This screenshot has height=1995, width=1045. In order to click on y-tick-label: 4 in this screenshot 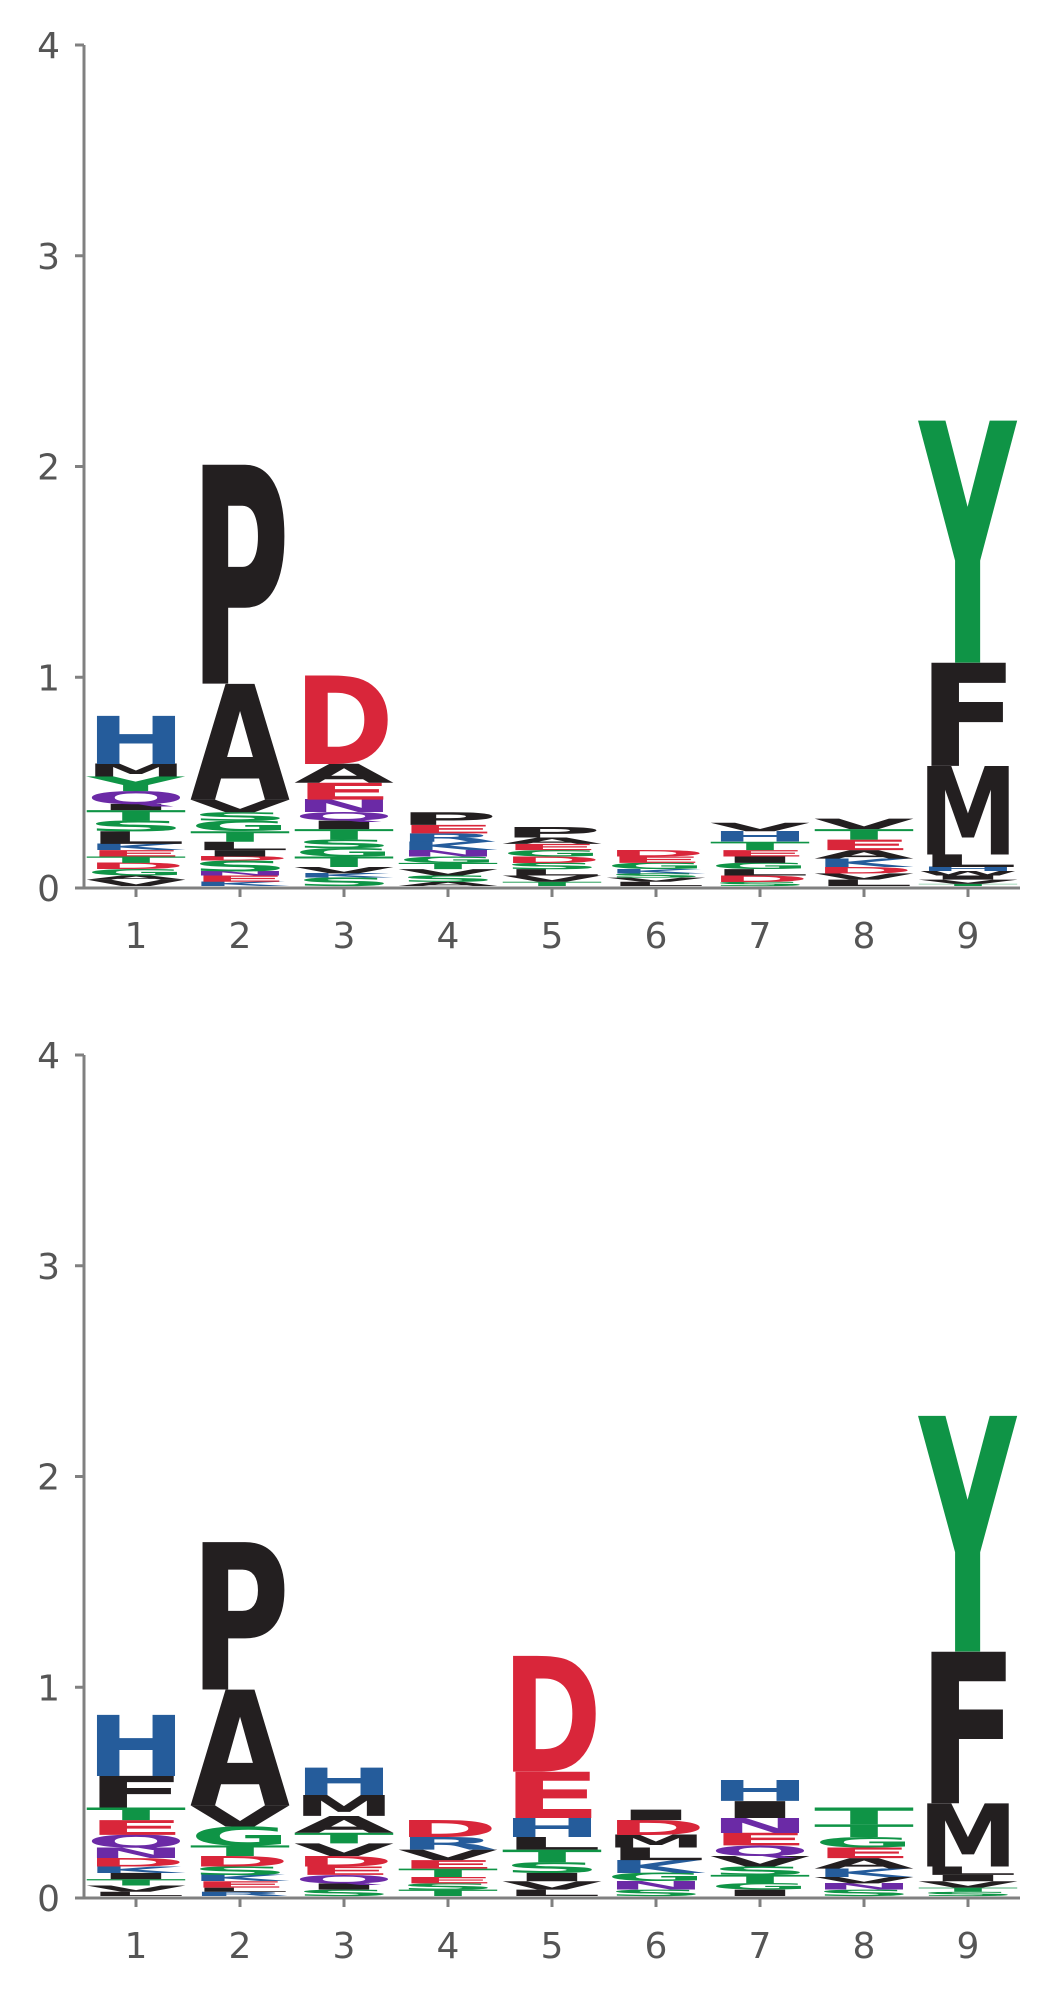, I will do `click(48, 1056)`.